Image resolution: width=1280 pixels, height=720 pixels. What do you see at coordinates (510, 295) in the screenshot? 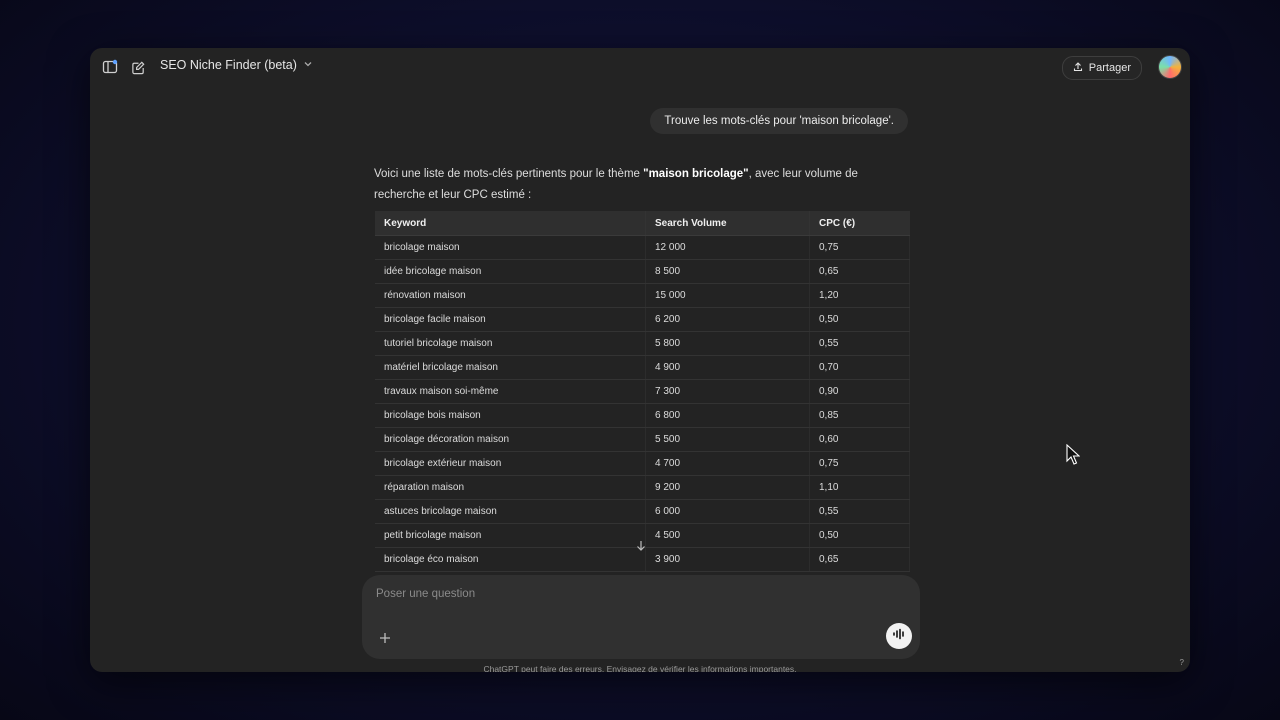
I see `cell-keyword: rénovation maison` at bounding box center [510, 295].